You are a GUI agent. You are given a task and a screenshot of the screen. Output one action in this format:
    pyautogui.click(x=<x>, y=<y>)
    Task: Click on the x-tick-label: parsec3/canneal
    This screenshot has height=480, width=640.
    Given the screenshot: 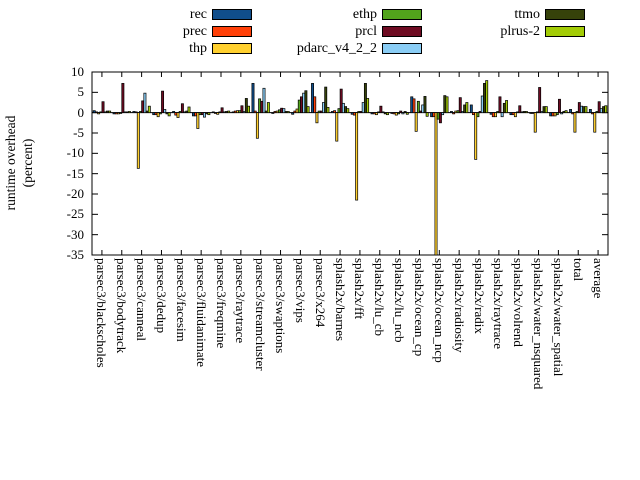 What is the action you would take?
    pyautogui.click(x=142, y=300)
    